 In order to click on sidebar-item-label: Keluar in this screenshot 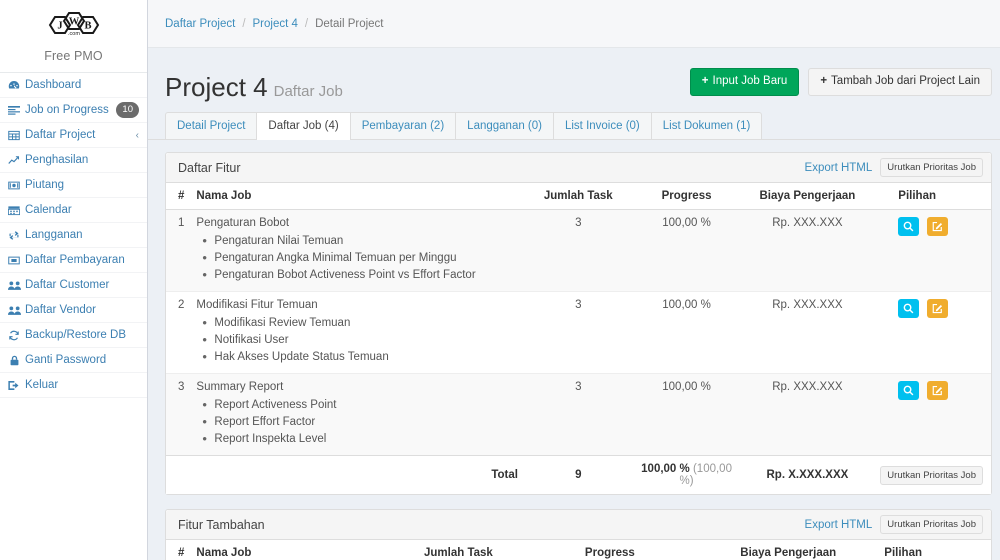, I will do `click(42, 385)`.